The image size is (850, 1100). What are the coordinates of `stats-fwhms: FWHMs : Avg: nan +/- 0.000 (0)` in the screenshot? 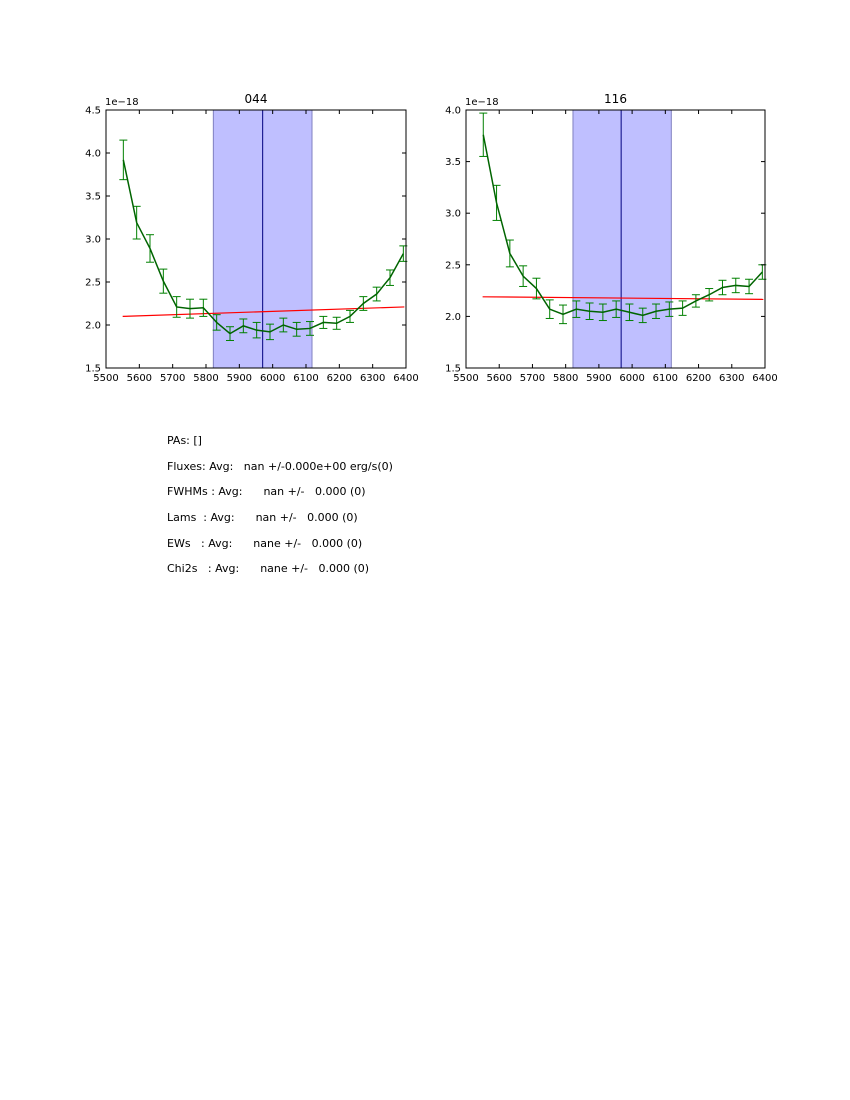 It's located at (266, 492).